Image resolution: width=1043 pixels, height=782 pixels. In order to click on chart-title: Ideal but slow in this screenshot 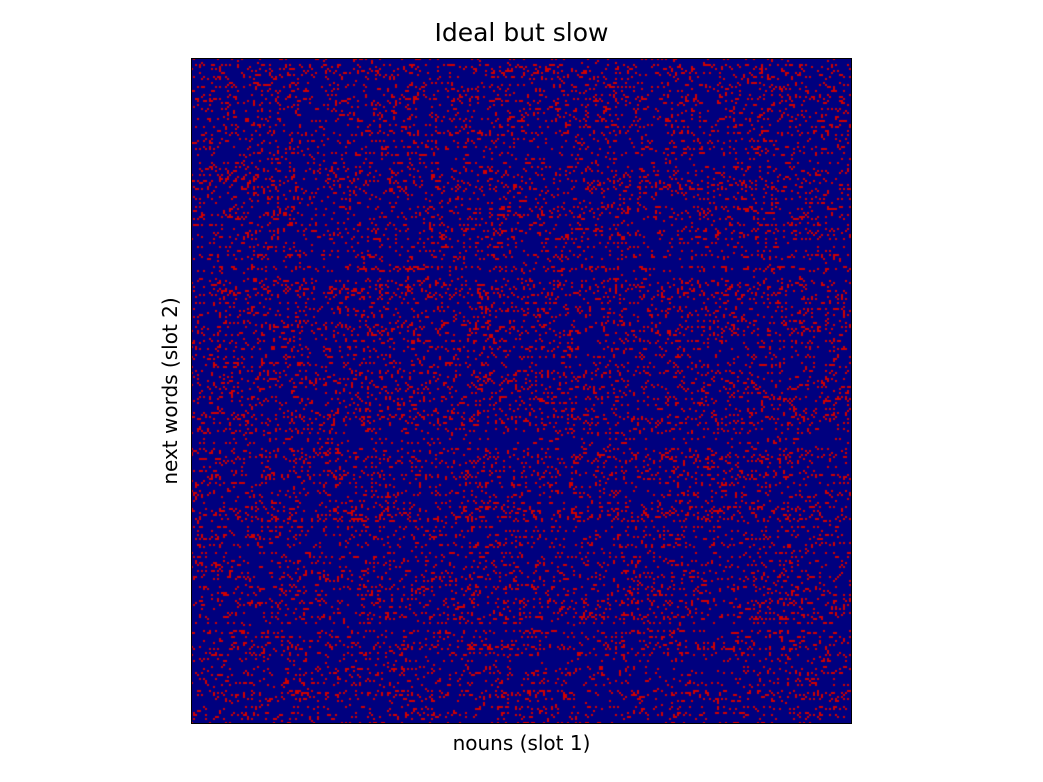, I will do `click(521, 32)`.